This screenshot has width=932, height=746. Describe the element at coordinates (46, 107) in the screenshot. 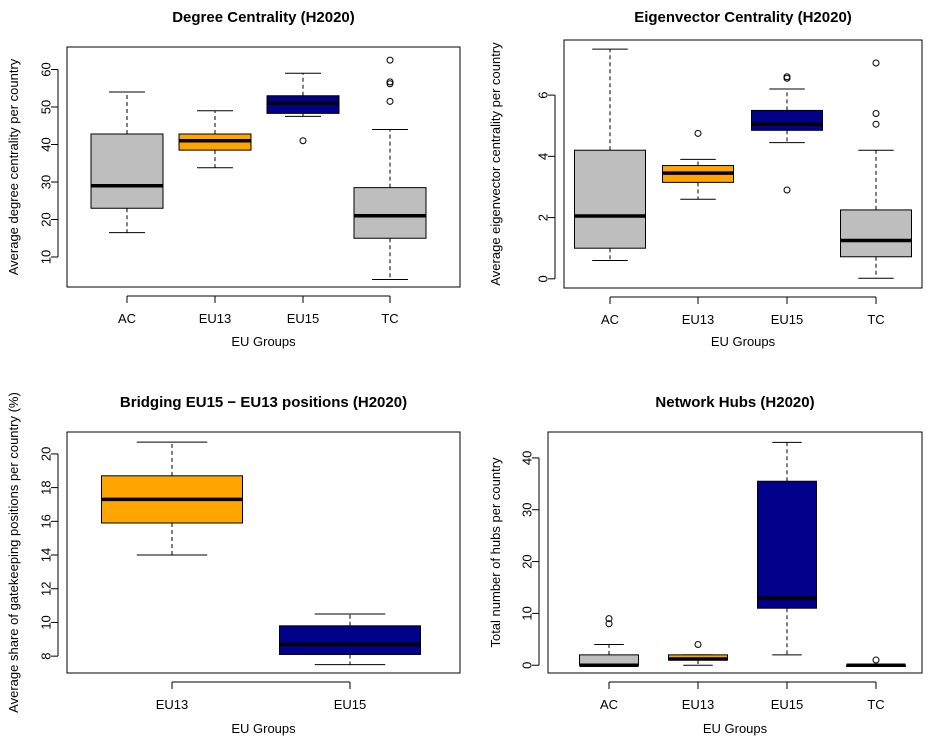

I see `y-tick-label: 50` at that location.